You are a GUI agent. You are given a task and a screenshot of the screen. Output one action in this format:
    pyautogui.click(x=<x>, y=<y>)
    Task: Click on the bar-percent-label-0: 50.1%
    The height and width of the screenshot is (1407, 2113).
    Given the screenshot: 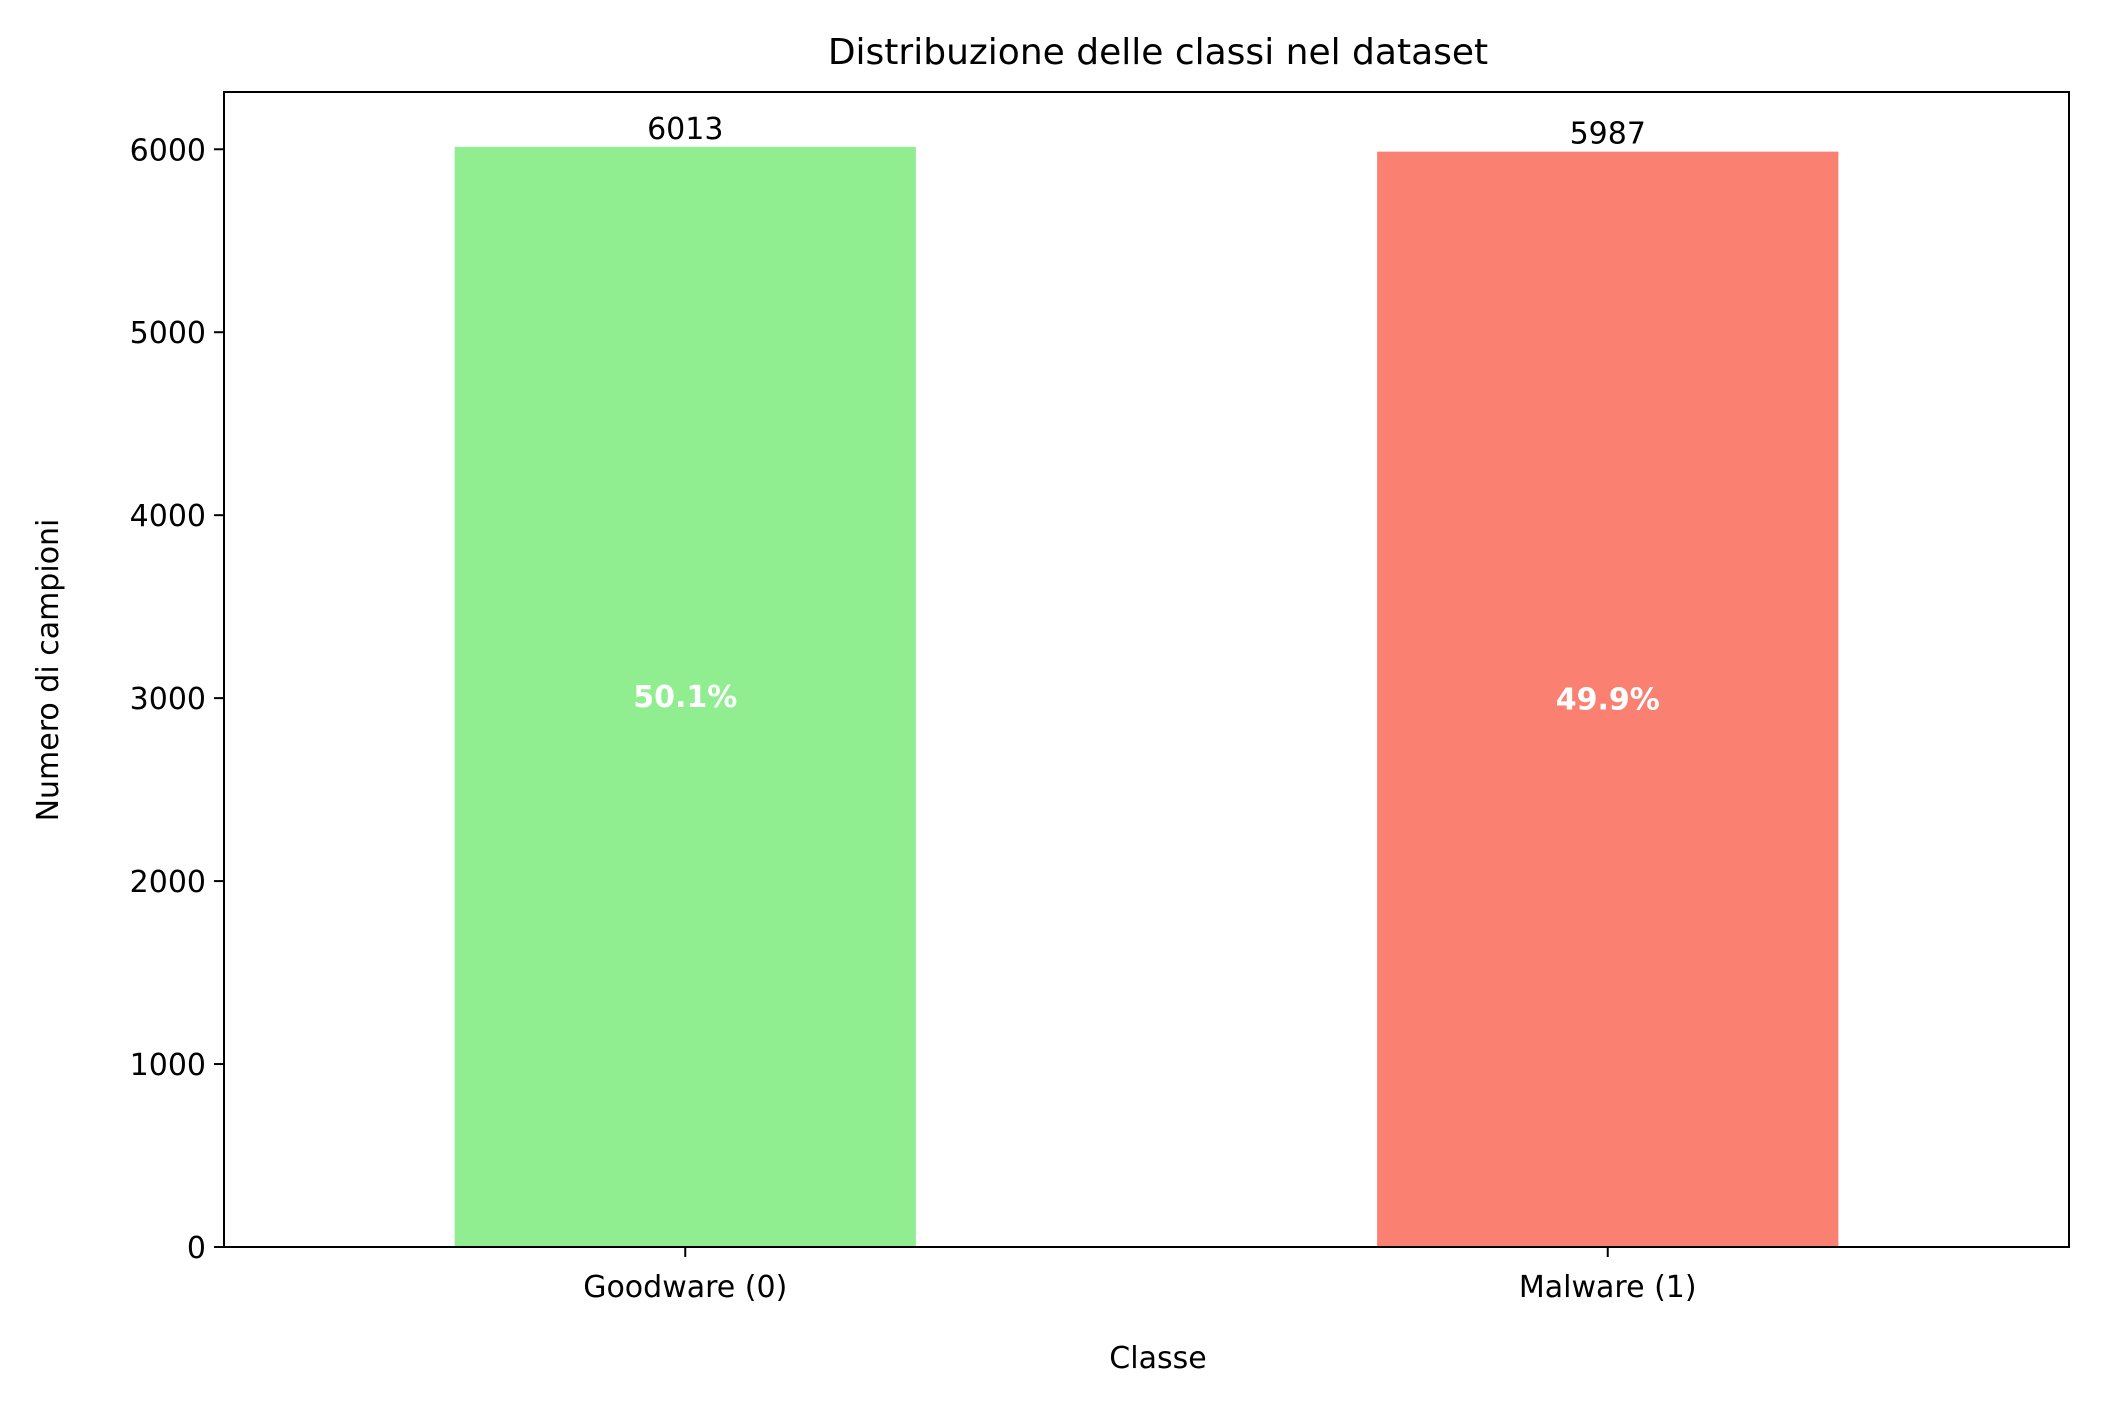 What is the action you would take?
    pyautogui.click(x=685, y=697)
    